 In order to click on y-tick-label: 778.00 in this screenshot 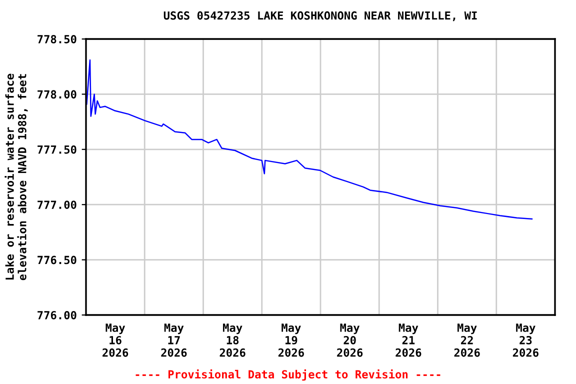, I will do `click(57, 94)`.